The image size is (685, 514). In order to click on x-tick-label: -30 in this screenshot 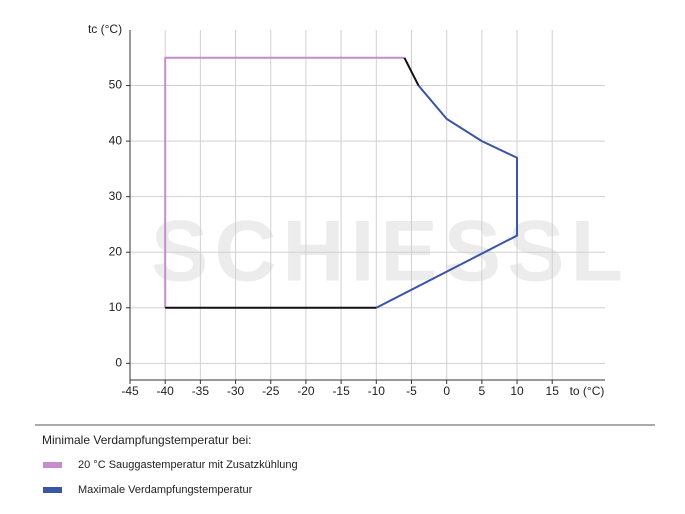, I will do `click(236, 391)`.